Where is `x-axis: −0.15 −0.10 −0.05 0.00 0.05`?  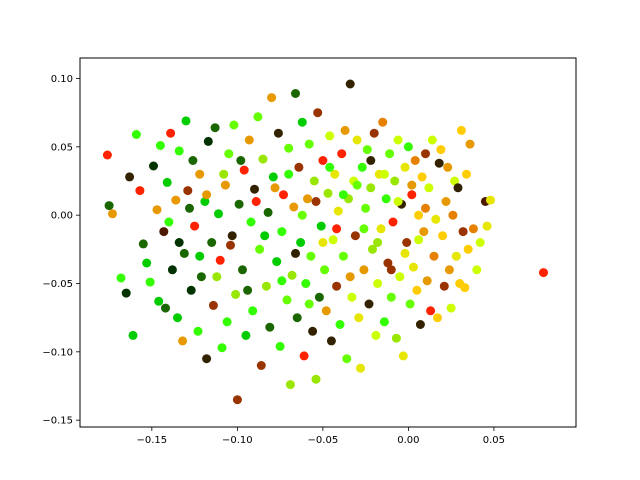
x-axis: −0.15 −0.10 −0.05 0.00 0.05 is located at coordinates (321, 436).